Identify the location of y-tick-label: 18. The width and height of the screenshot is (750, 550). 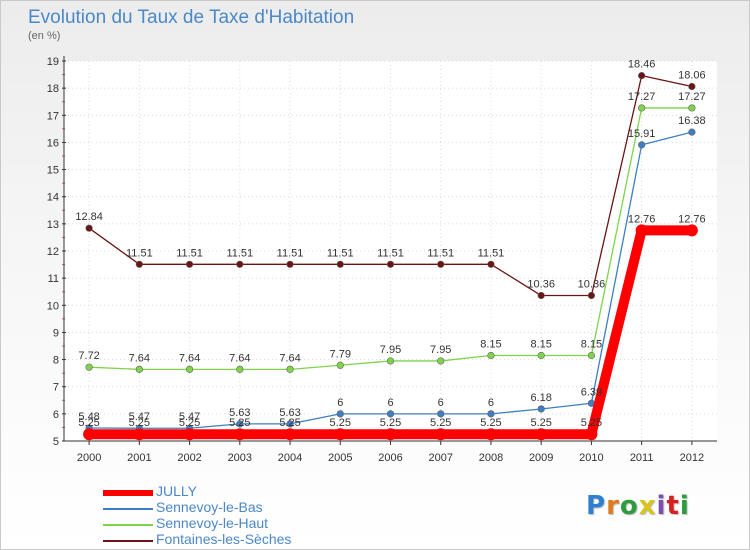
(53, 89).